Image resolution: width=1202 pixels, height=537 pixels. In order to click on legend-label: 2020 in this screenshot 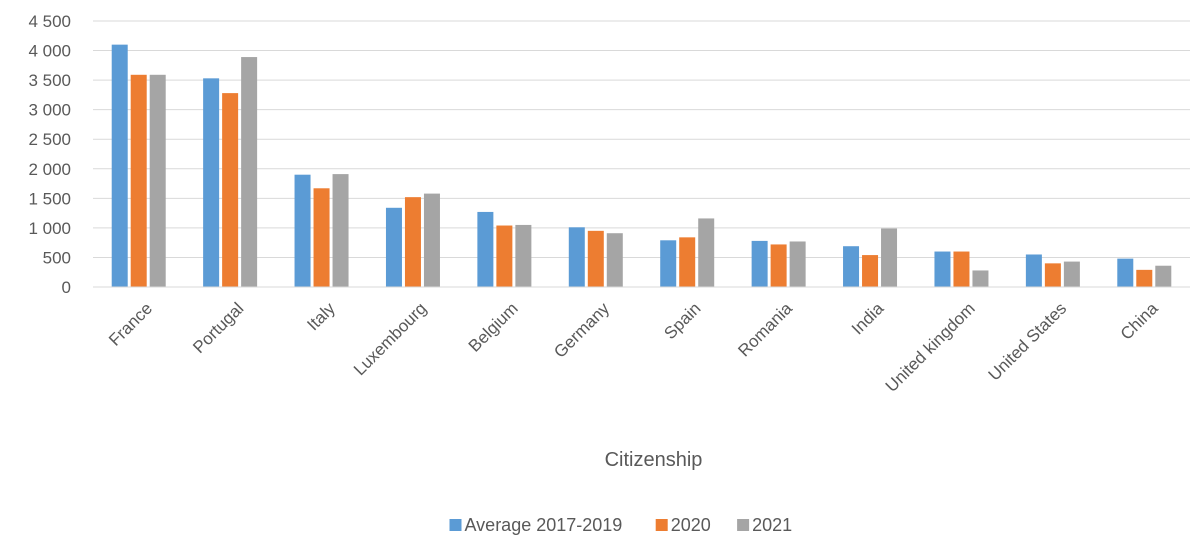, I will do `click(691, 525)`.